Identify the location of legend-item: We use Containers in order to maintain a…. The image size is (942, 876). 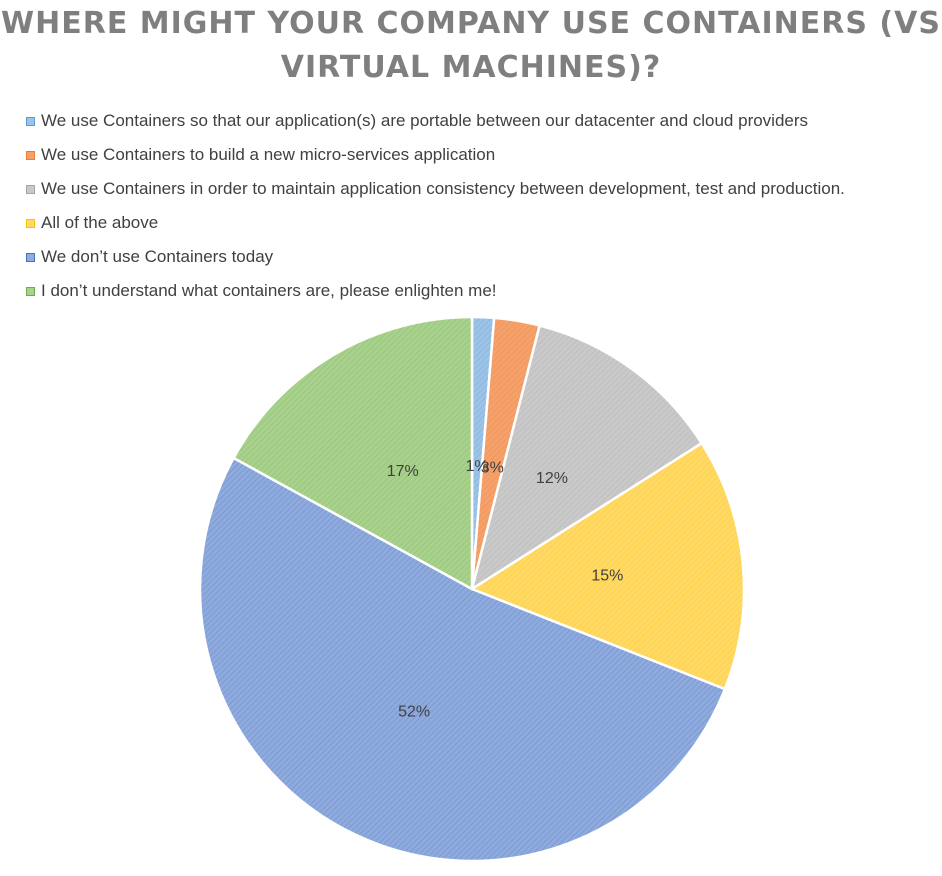
(481, 189).